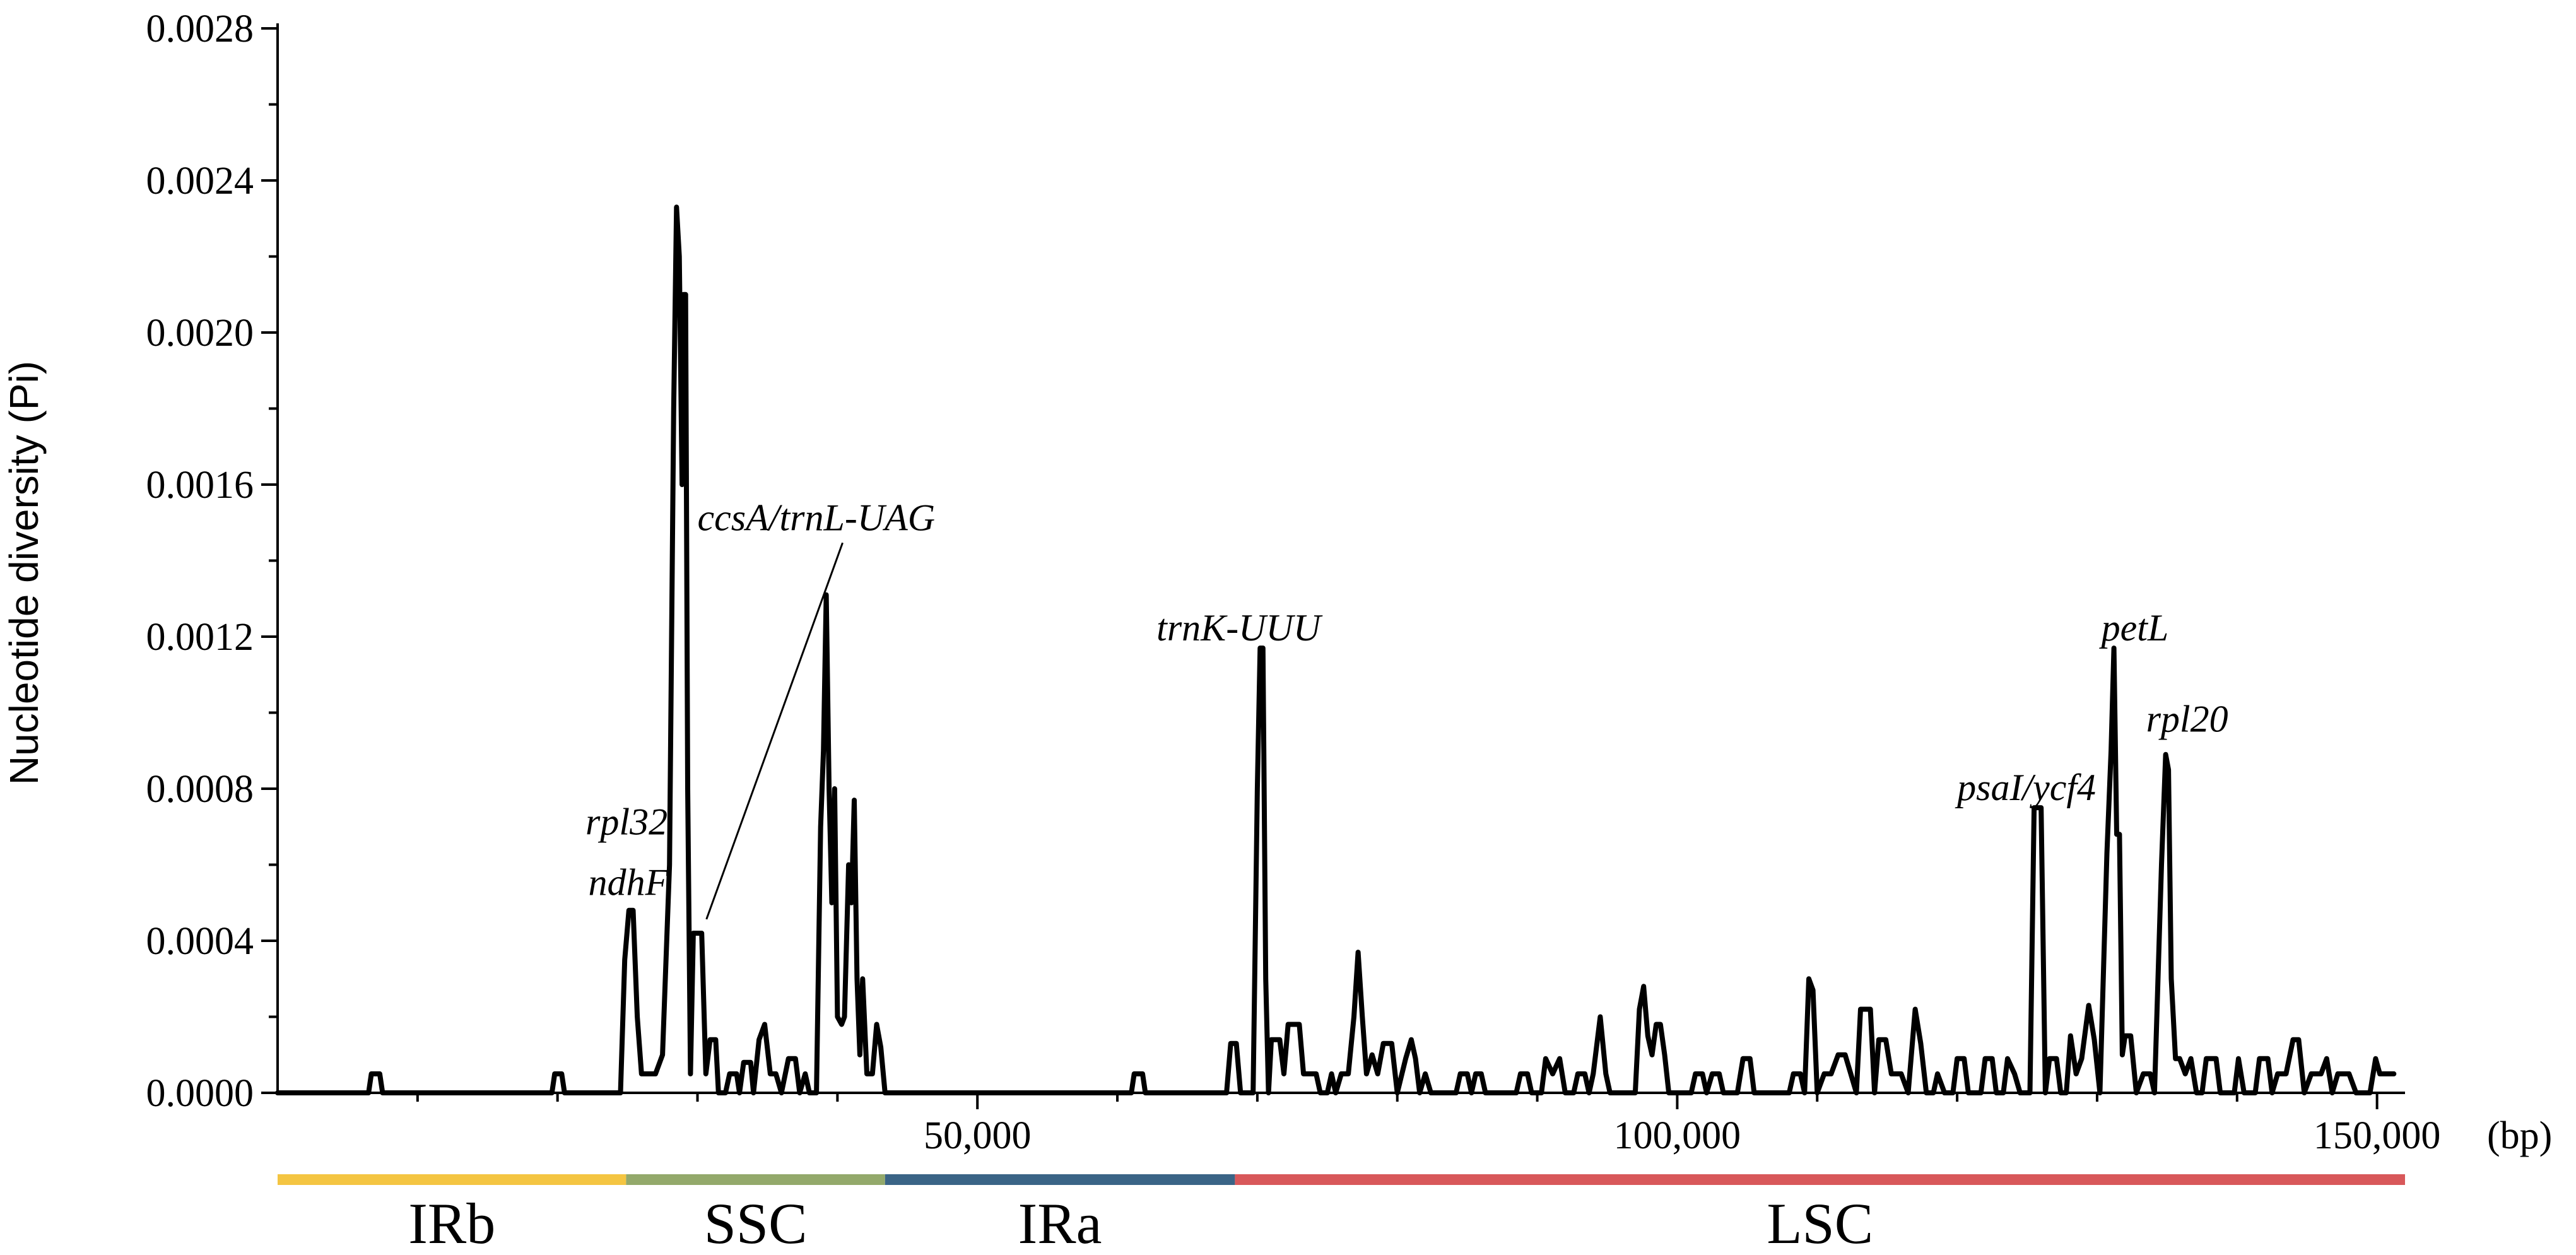  I want to click on region-bar-ssc, so click(756, 1179).